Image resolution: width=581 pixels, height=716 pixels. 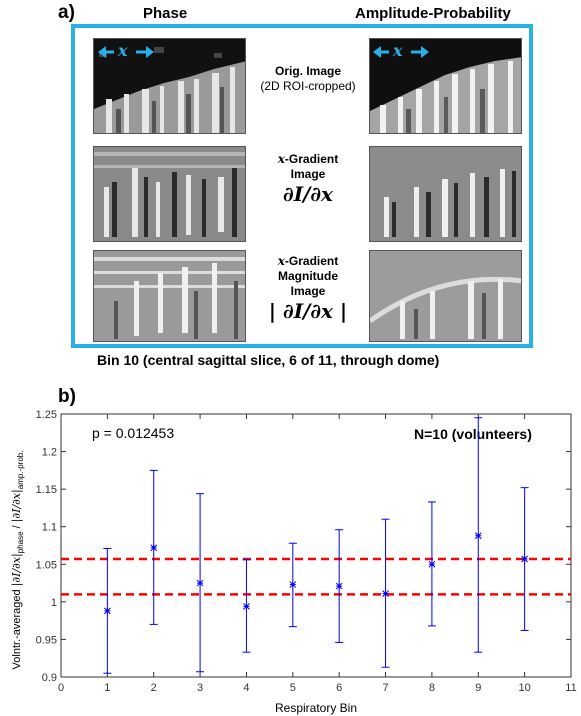 What do you see at coordinates (107, 688) in the screenshot?
I see `x-tick-label: 1` at bounding box center [107, 688].